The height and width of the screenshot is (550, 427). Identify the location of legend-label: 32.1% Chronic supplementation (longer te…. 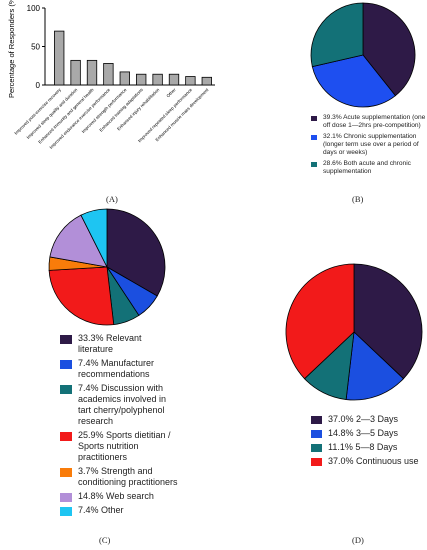
(371, 144).